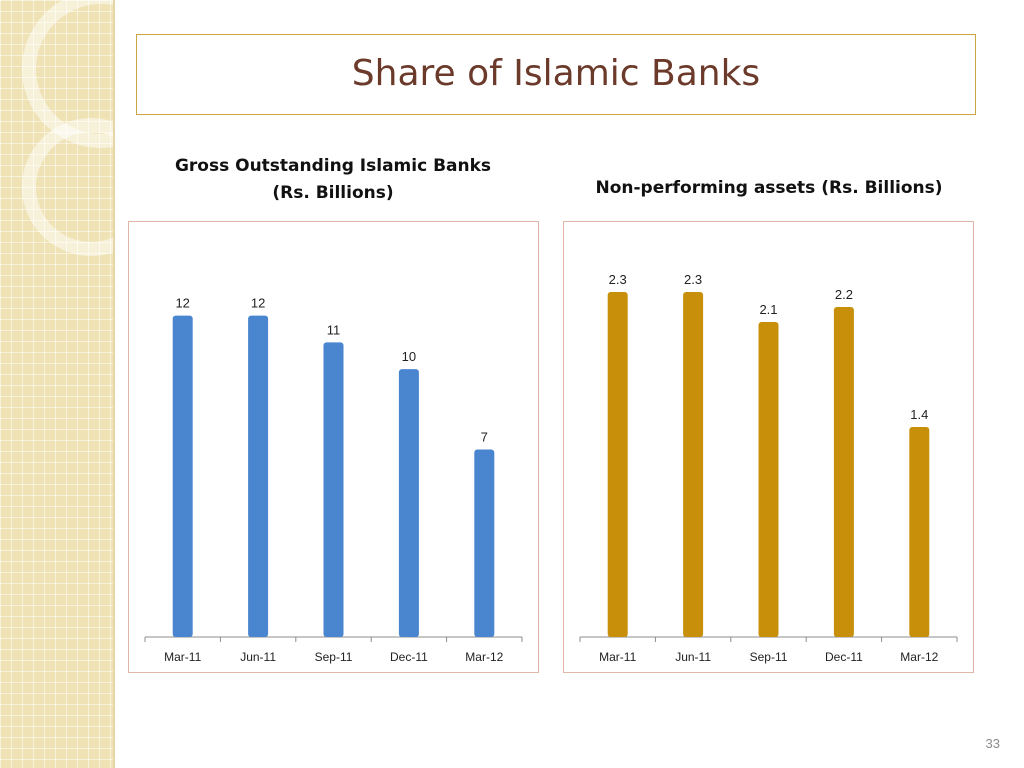  What do you see at coordinates (334, 329) in the screenshot?
I see `data-label: 11` at bounding box center [334, 329].